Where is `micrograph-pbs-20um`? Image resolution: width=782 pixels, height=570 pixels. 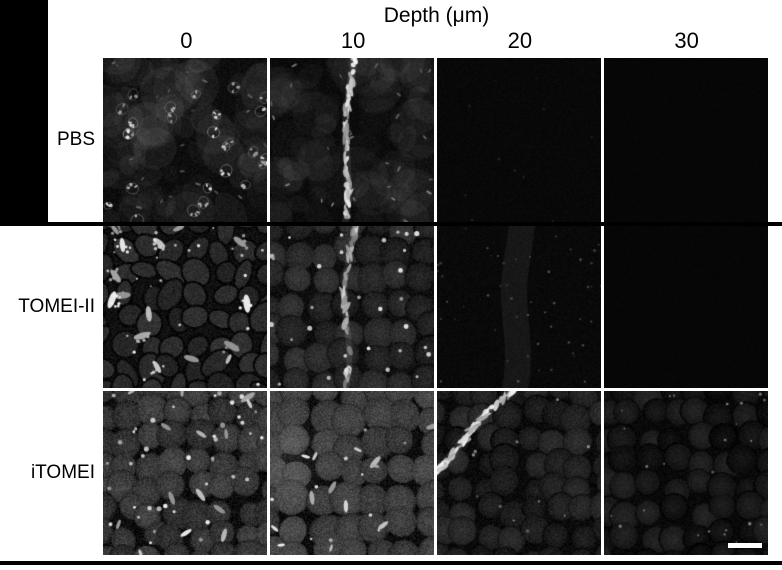
micrograph-pbs-20um is located at coordinates (519, 140).